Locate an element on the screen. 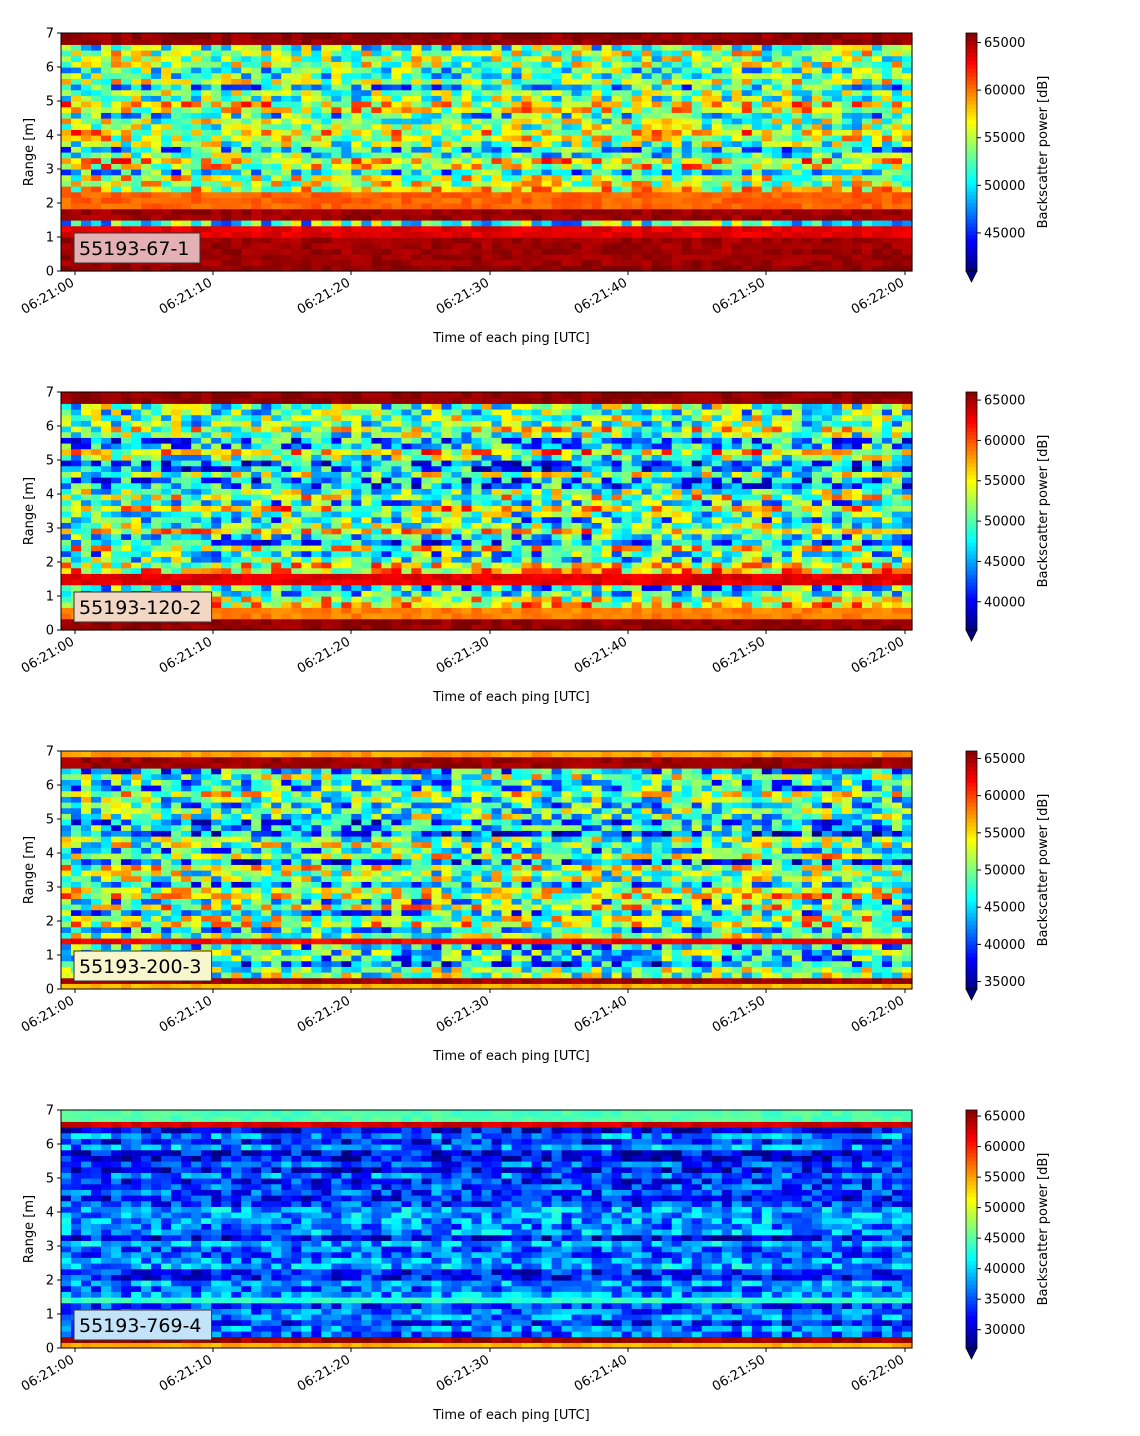 This screenshot has height=1436, width=1140. x-tick-label: 06:21:50 is located at coordinates (739, 296).